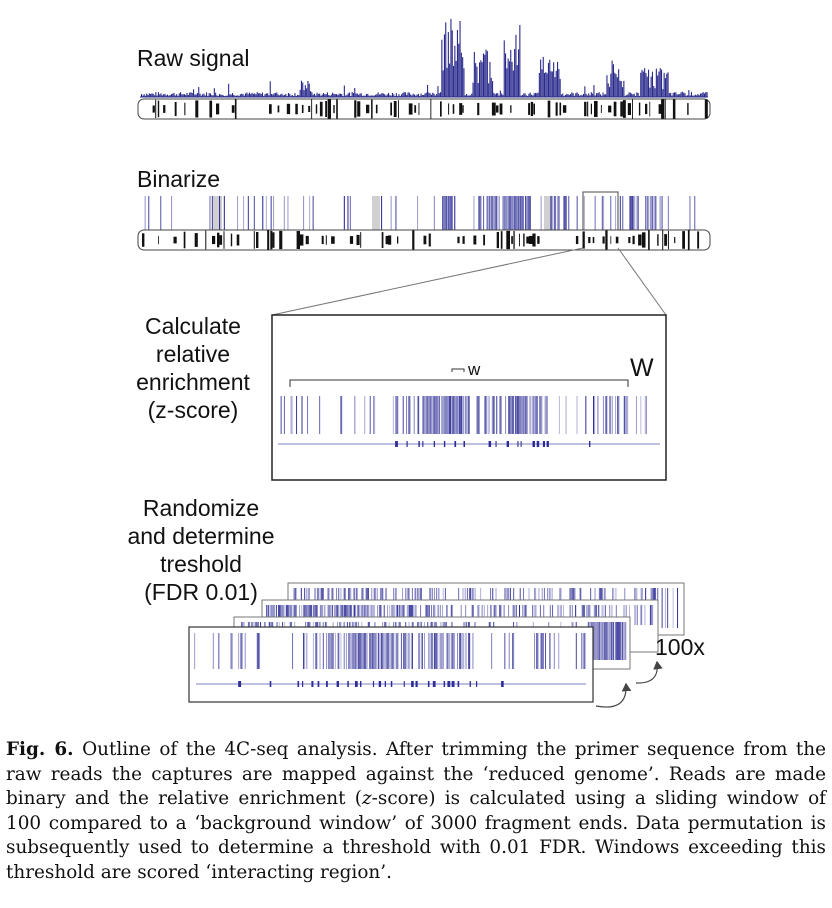 The image size is (832, 908). Describe the element at coordinates (217, 213) in the screenshot. I see `gray-region` at that location.